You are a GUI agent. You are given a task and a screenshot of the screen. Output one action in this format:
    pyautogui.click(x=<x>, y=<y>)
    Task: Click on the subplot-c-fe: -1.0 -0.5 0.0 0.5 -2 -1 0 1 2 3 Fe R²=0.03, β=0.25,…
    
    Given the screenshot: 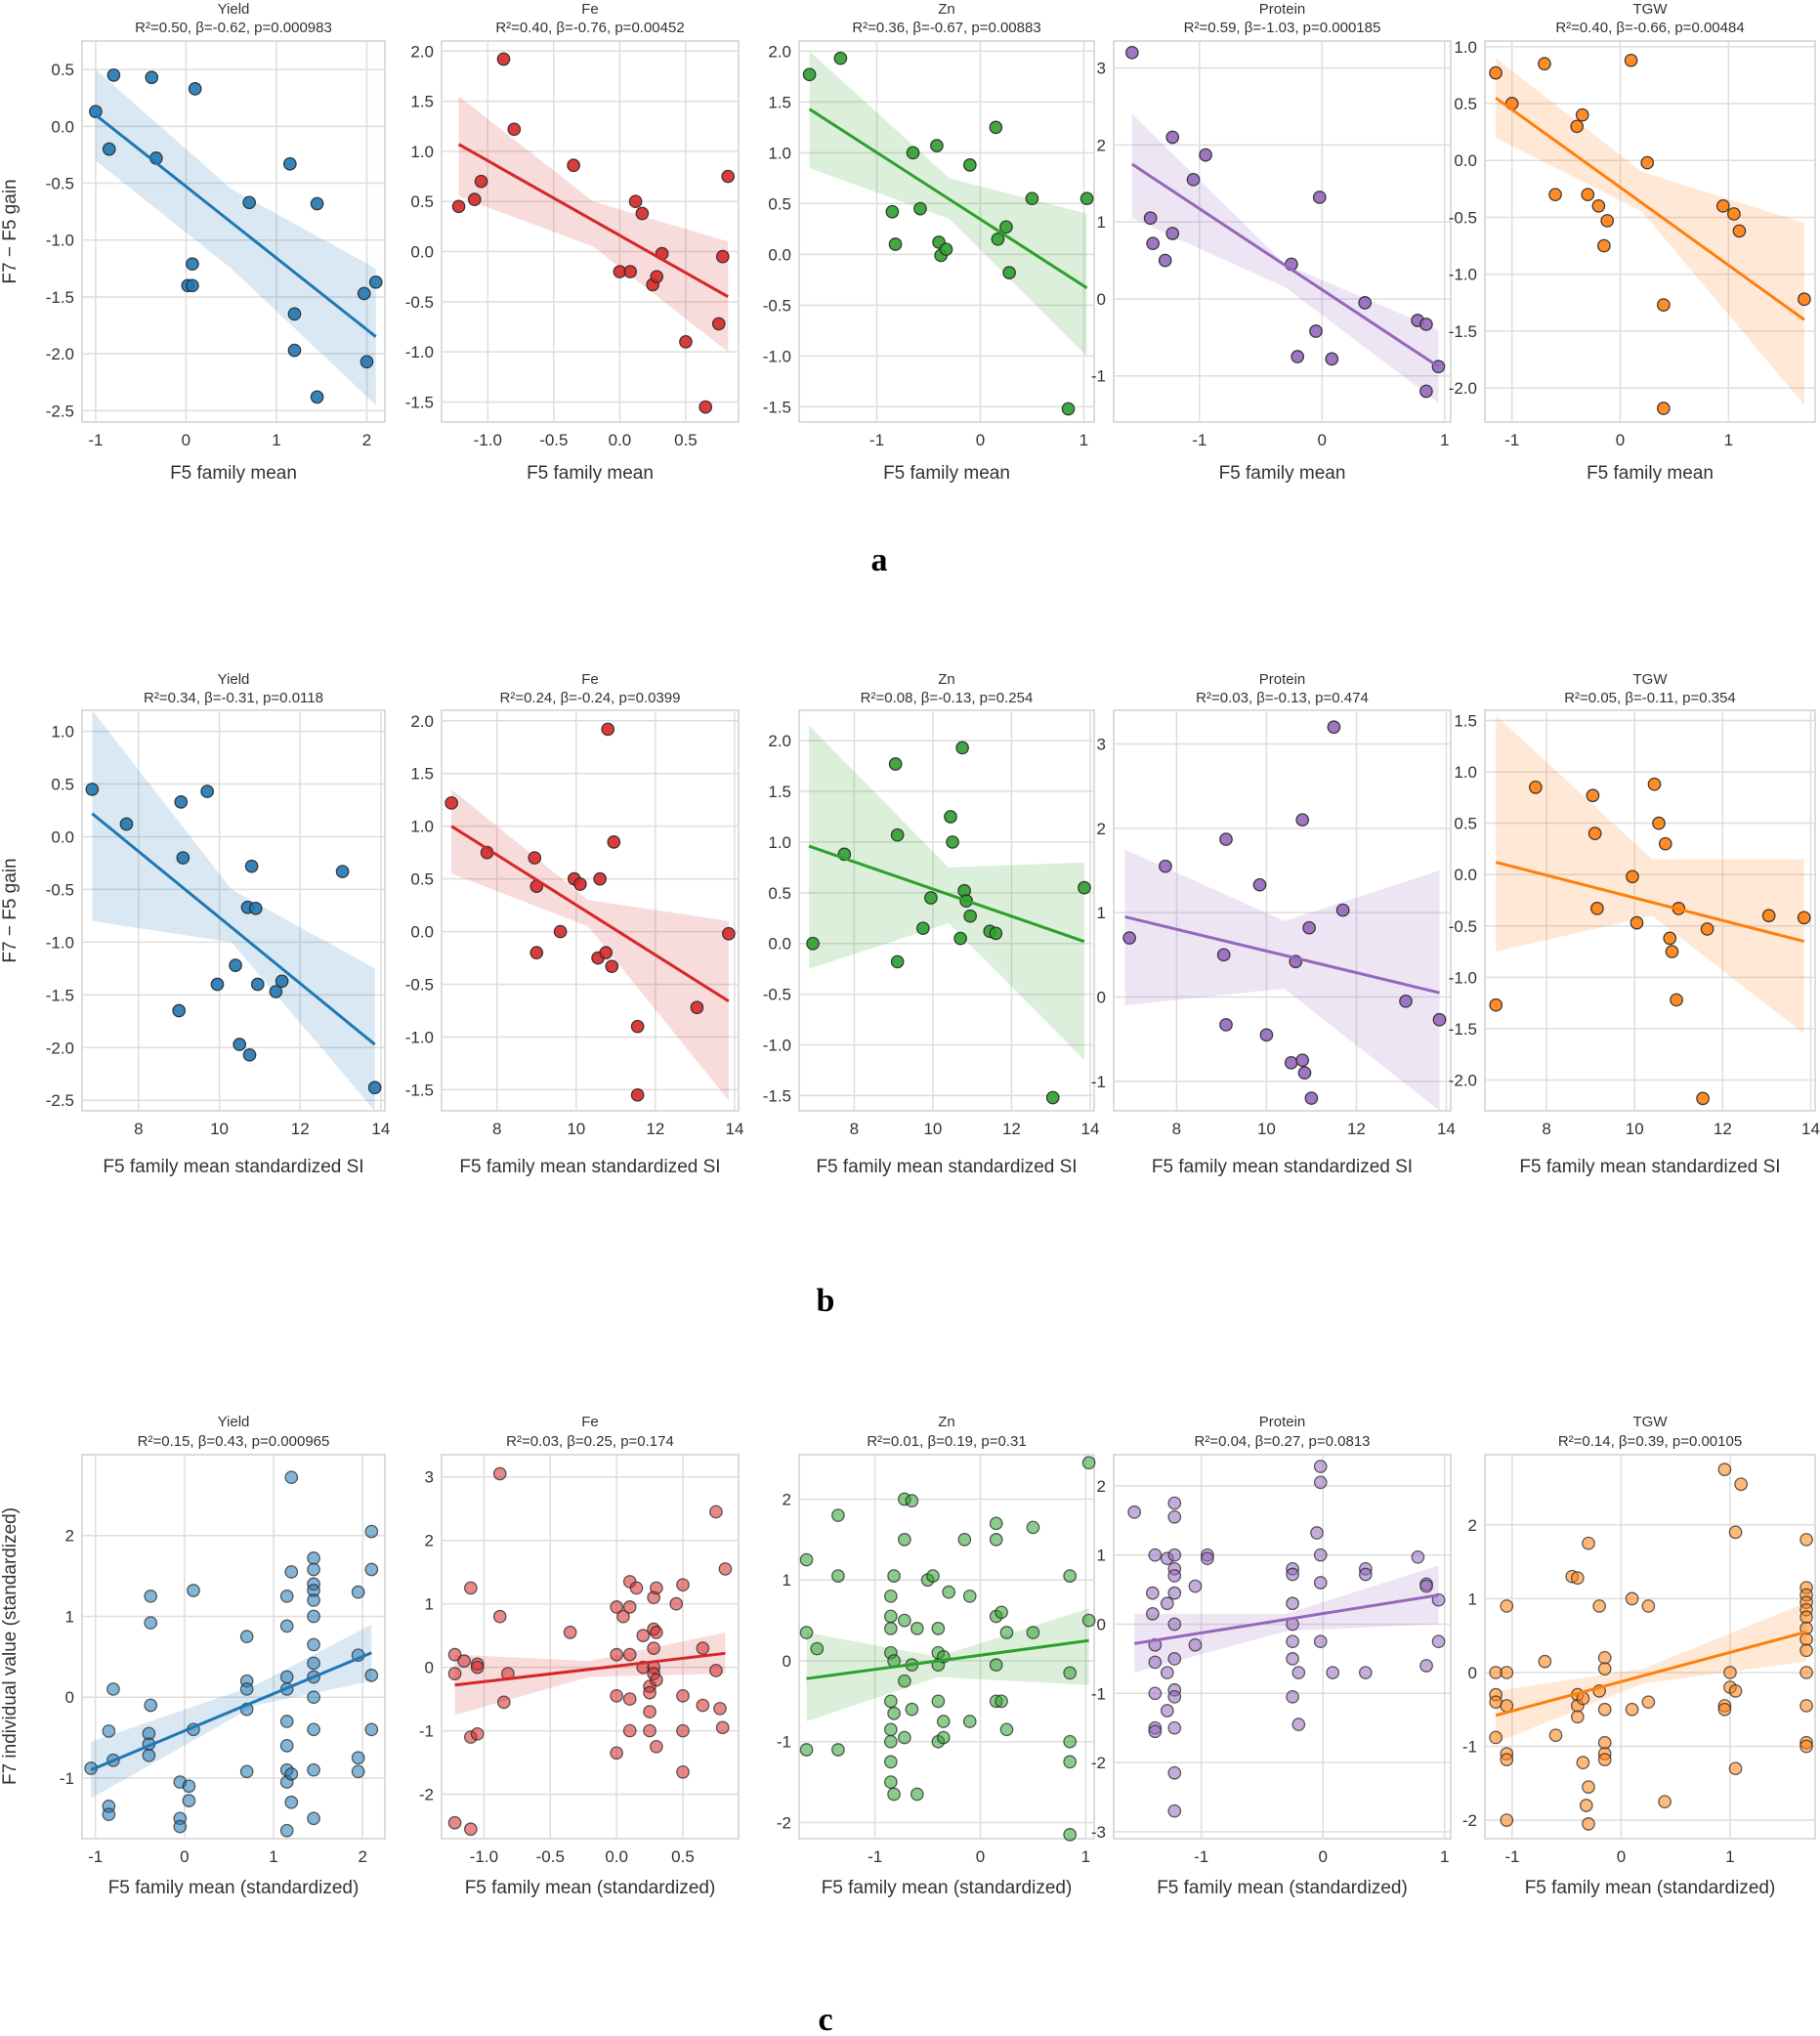 What is the action you would take?
    pyautogui.click(x=579, y=1656)
    